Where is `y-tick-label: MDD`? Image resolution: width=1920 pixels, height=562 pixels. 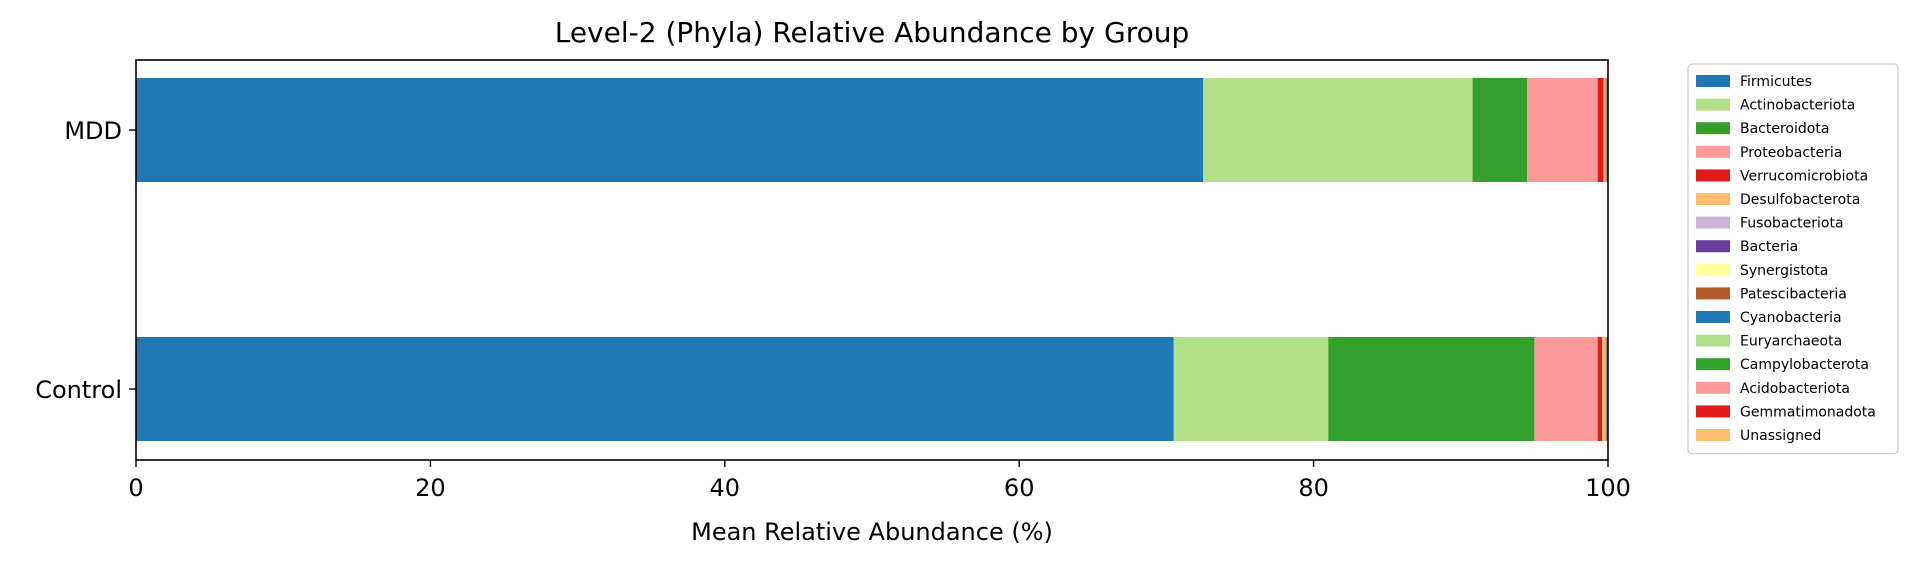
y-tick-label: MDD is located at coordinates (93, 131).